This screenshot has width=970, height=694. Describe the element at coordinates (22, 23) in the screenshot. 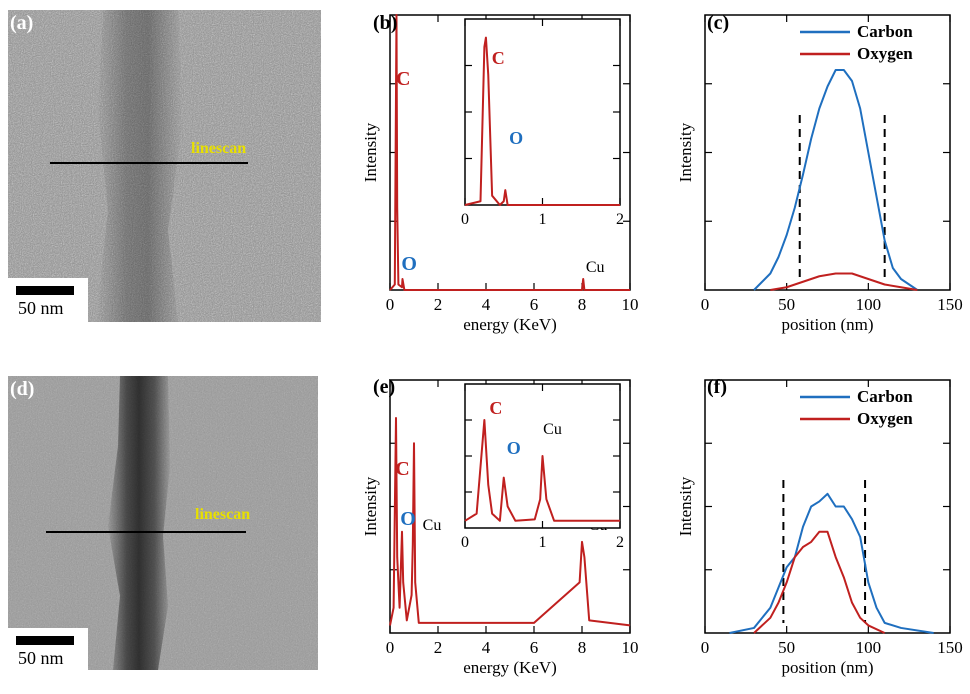

I see `panel-label-a: (a)` at that location.